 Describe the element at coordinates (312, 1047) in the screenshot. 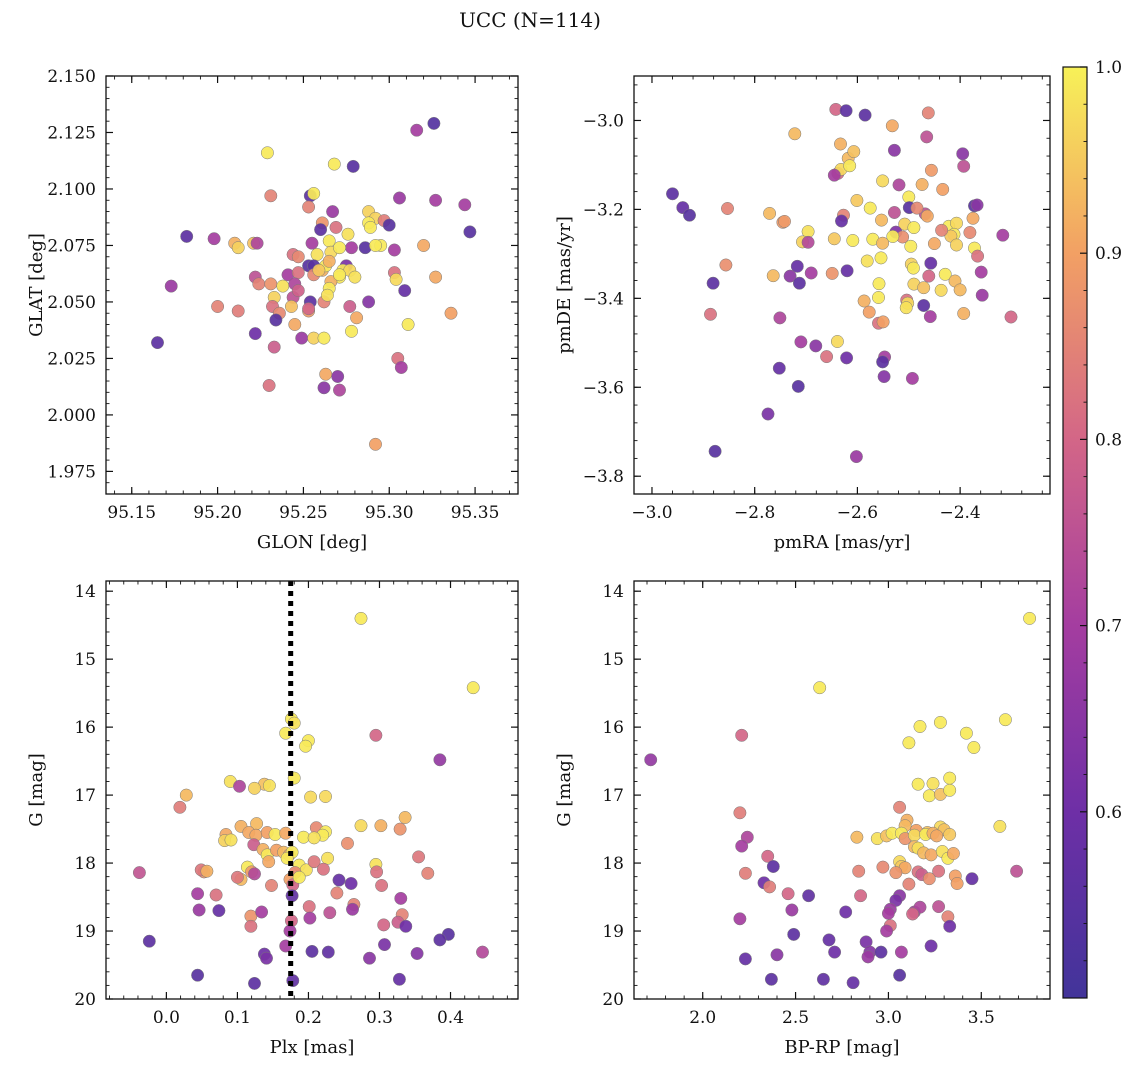

I see `x-axis-label: Plx [mas]` at that location.